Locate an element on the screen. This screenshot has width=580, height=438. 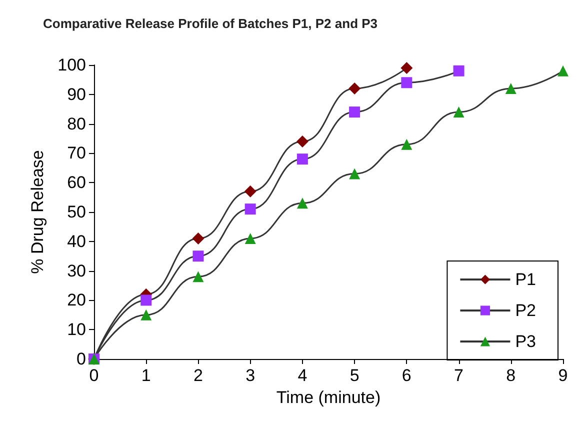
y-tick-label: 30 is located at coordinates (76, 270).